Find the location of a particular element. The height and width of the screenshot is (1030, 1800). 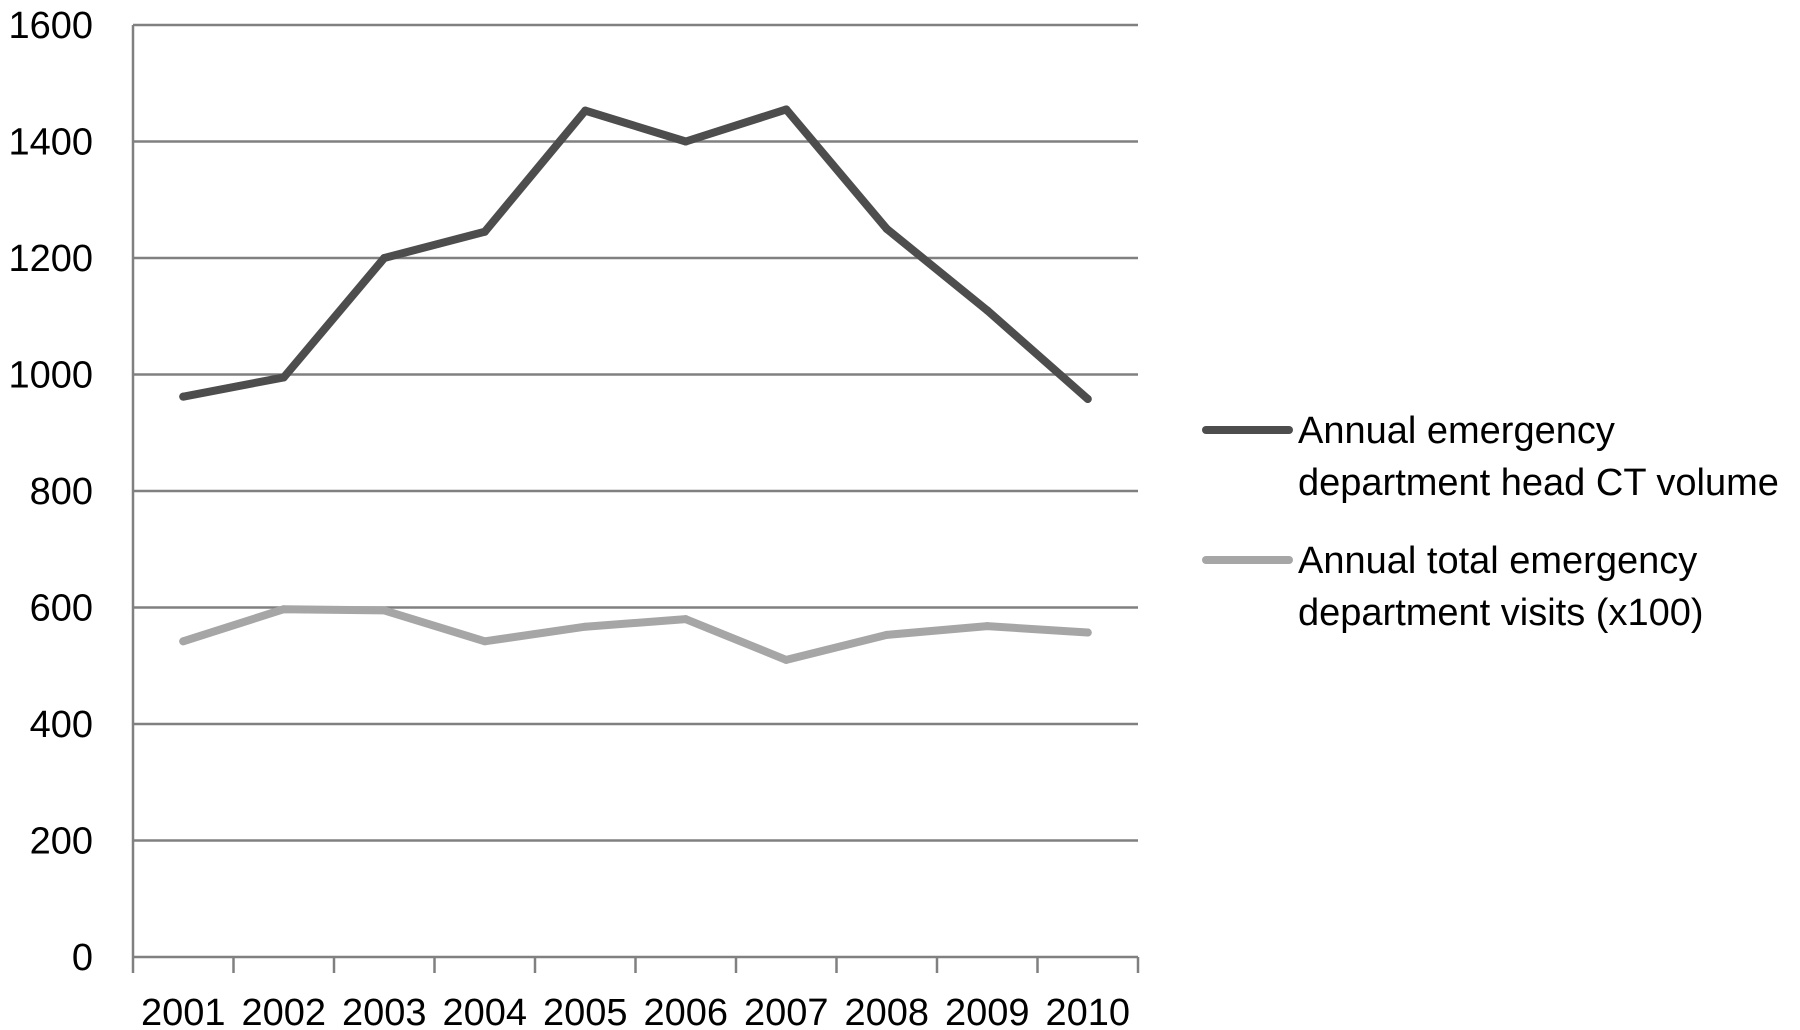

x-tick-label: 2007 is located at coordinates (786, 1011).